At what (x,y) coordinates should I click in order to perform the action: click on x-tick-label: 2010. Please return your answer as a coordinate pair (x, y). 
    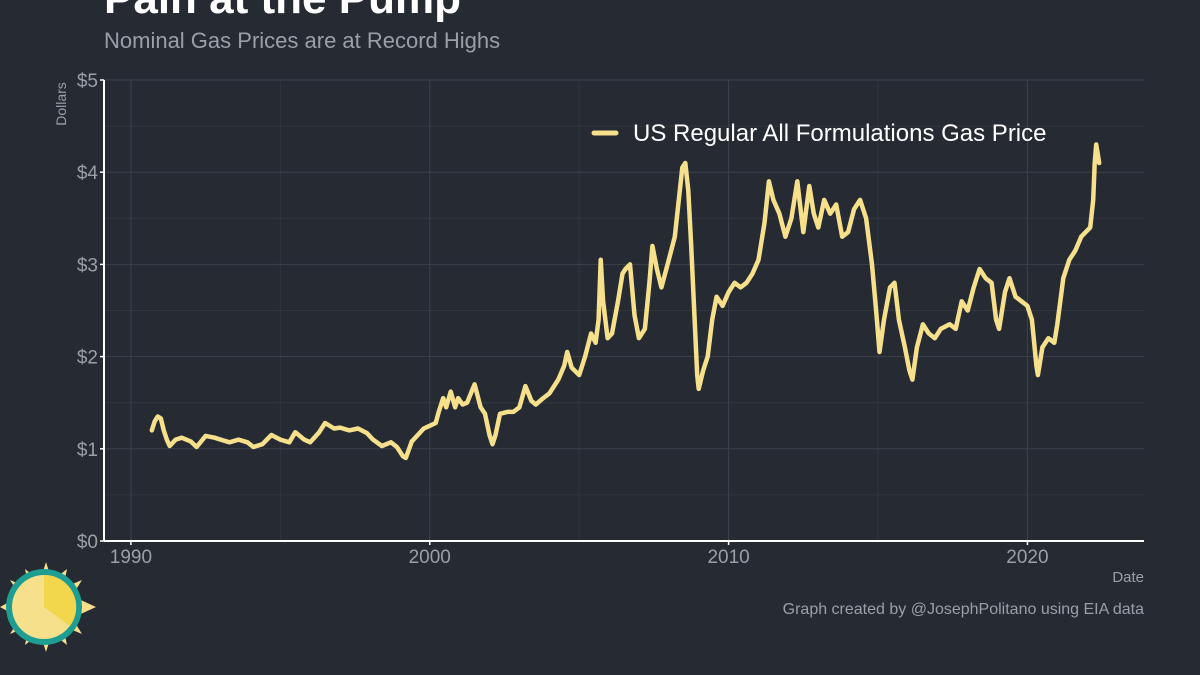
    Looking at the image, I should click on (728, 557).